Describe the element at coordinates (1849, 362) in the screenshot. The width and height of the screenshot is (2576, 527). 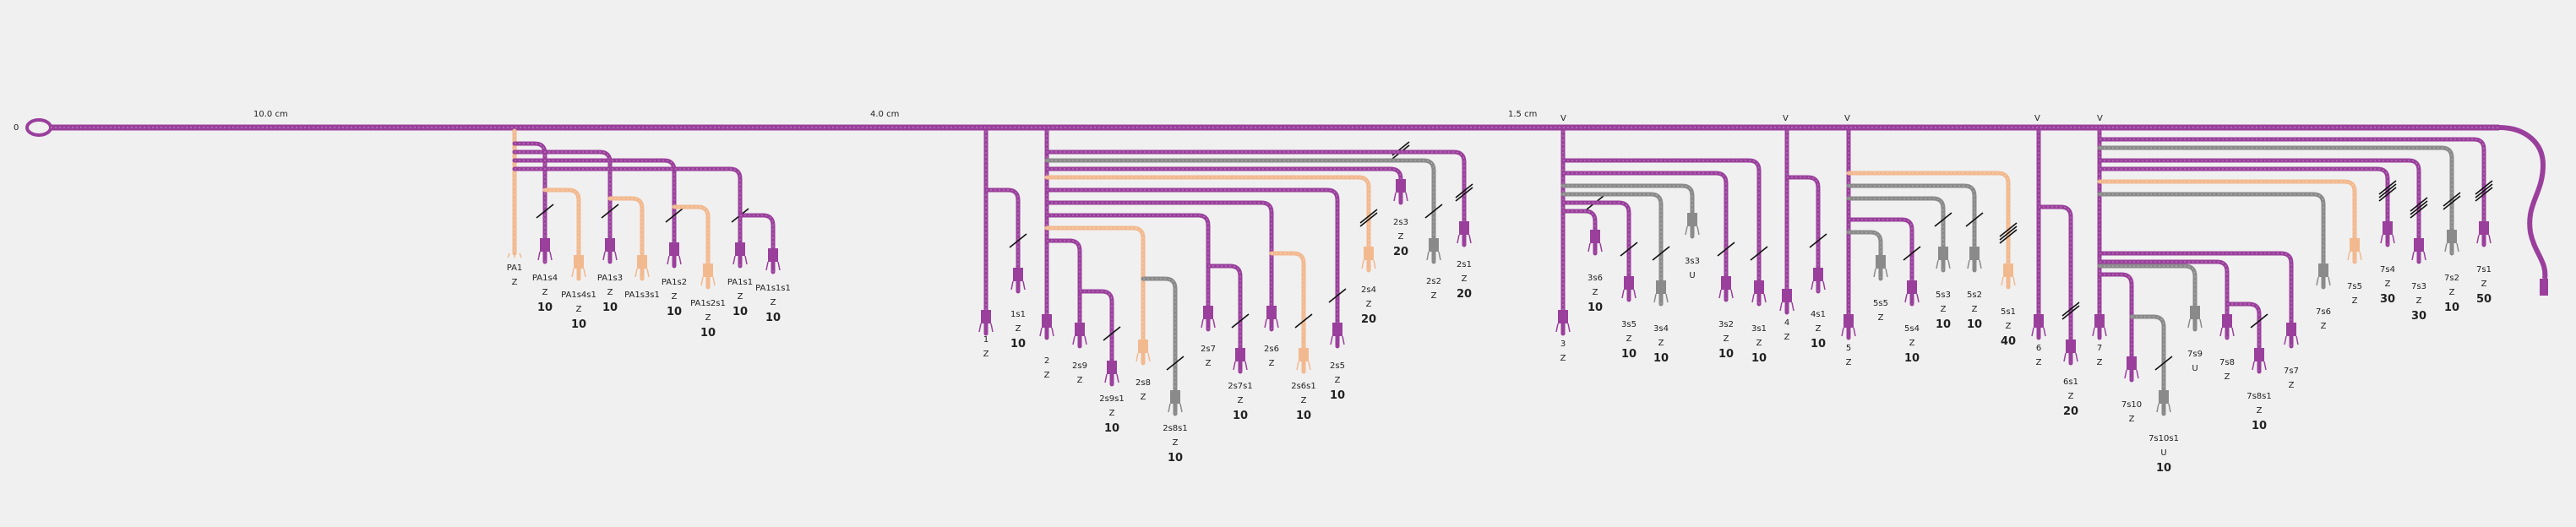
I see `cord-5-knot: Z` at that location.